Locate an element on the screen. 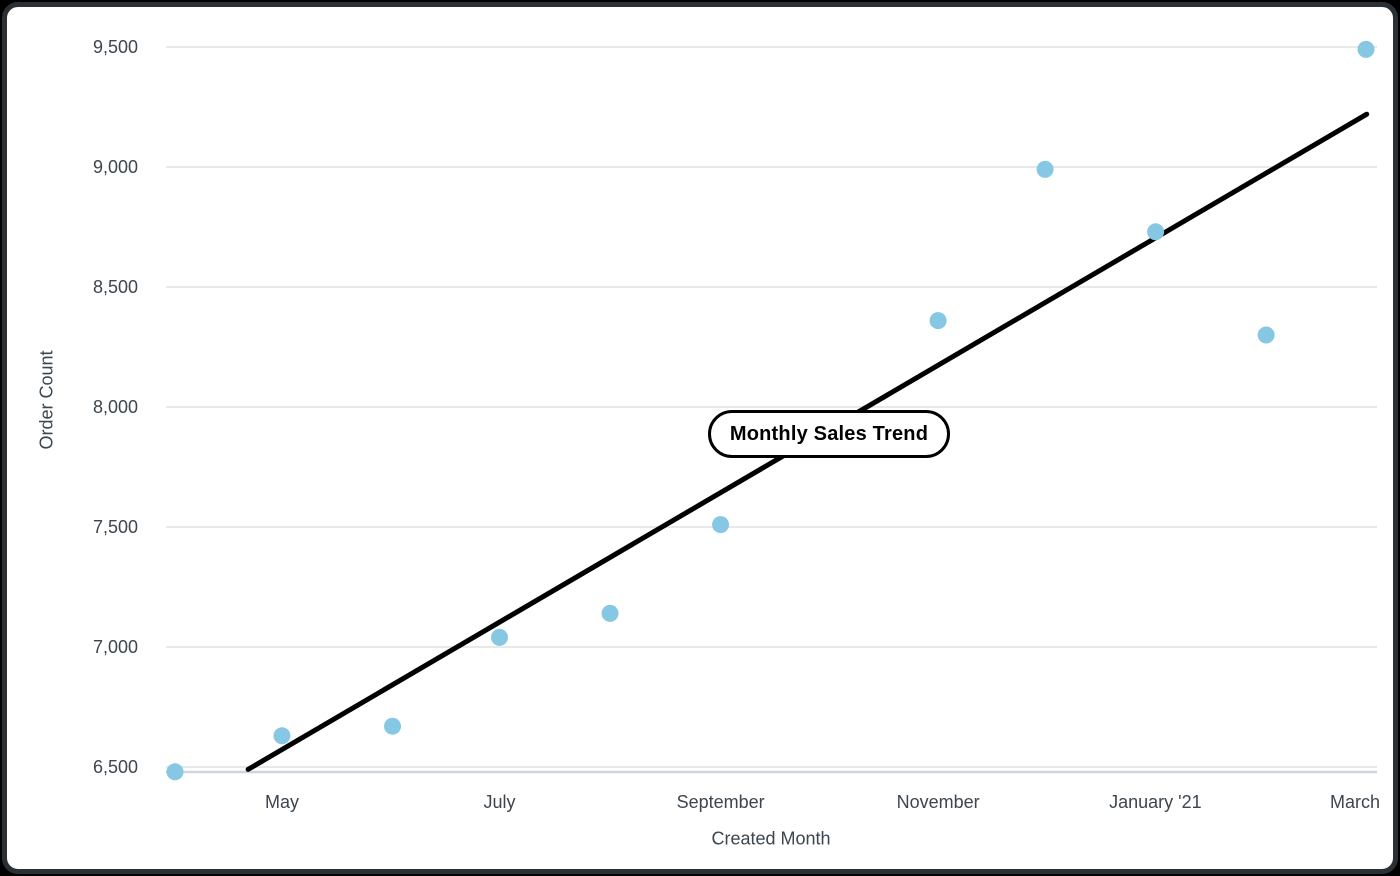 Image resolution: width=1400 pixels, height=876 pixels. y-tick-label: 6,500 is located at coordinates (115, 767).